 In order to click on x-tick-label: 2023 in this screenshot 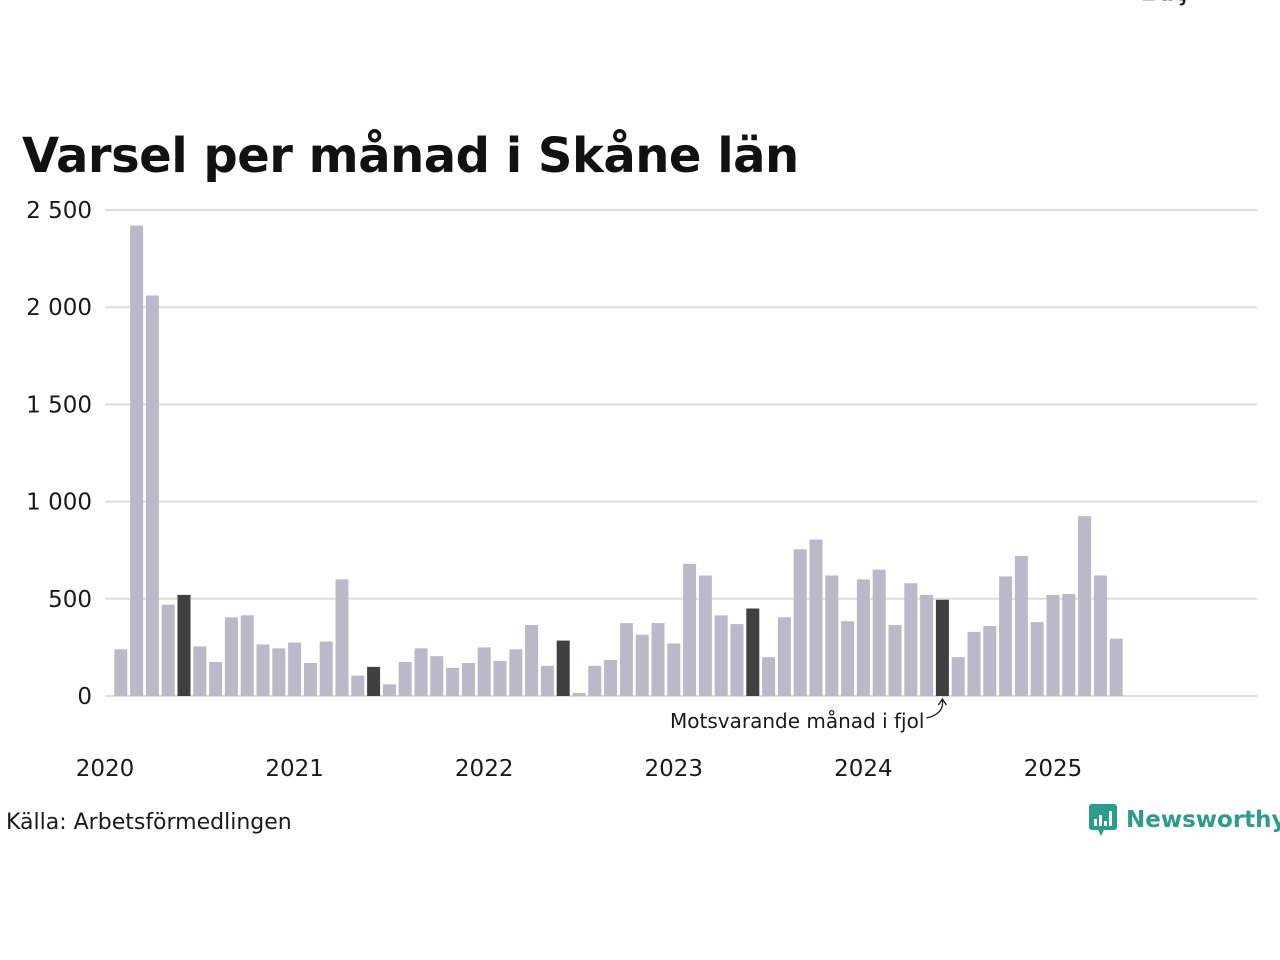, I will do `click(674, 769)`.